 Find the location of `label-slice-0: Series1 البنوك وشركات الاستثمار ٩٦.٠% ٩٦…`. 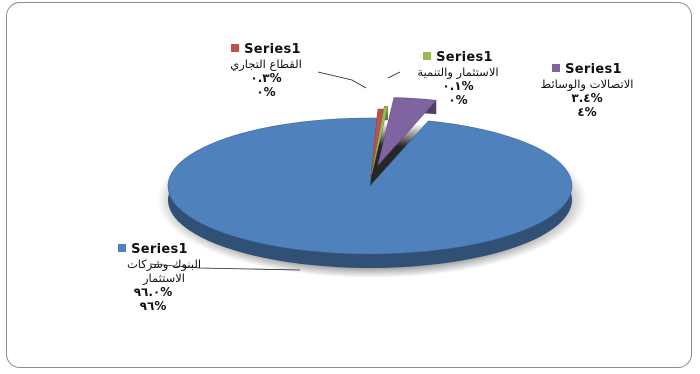

label-slice-0: Series1 البنوك وشركات الاستثمار ٩٦.٠% ٩٦… is located at coordinates (153, 277).